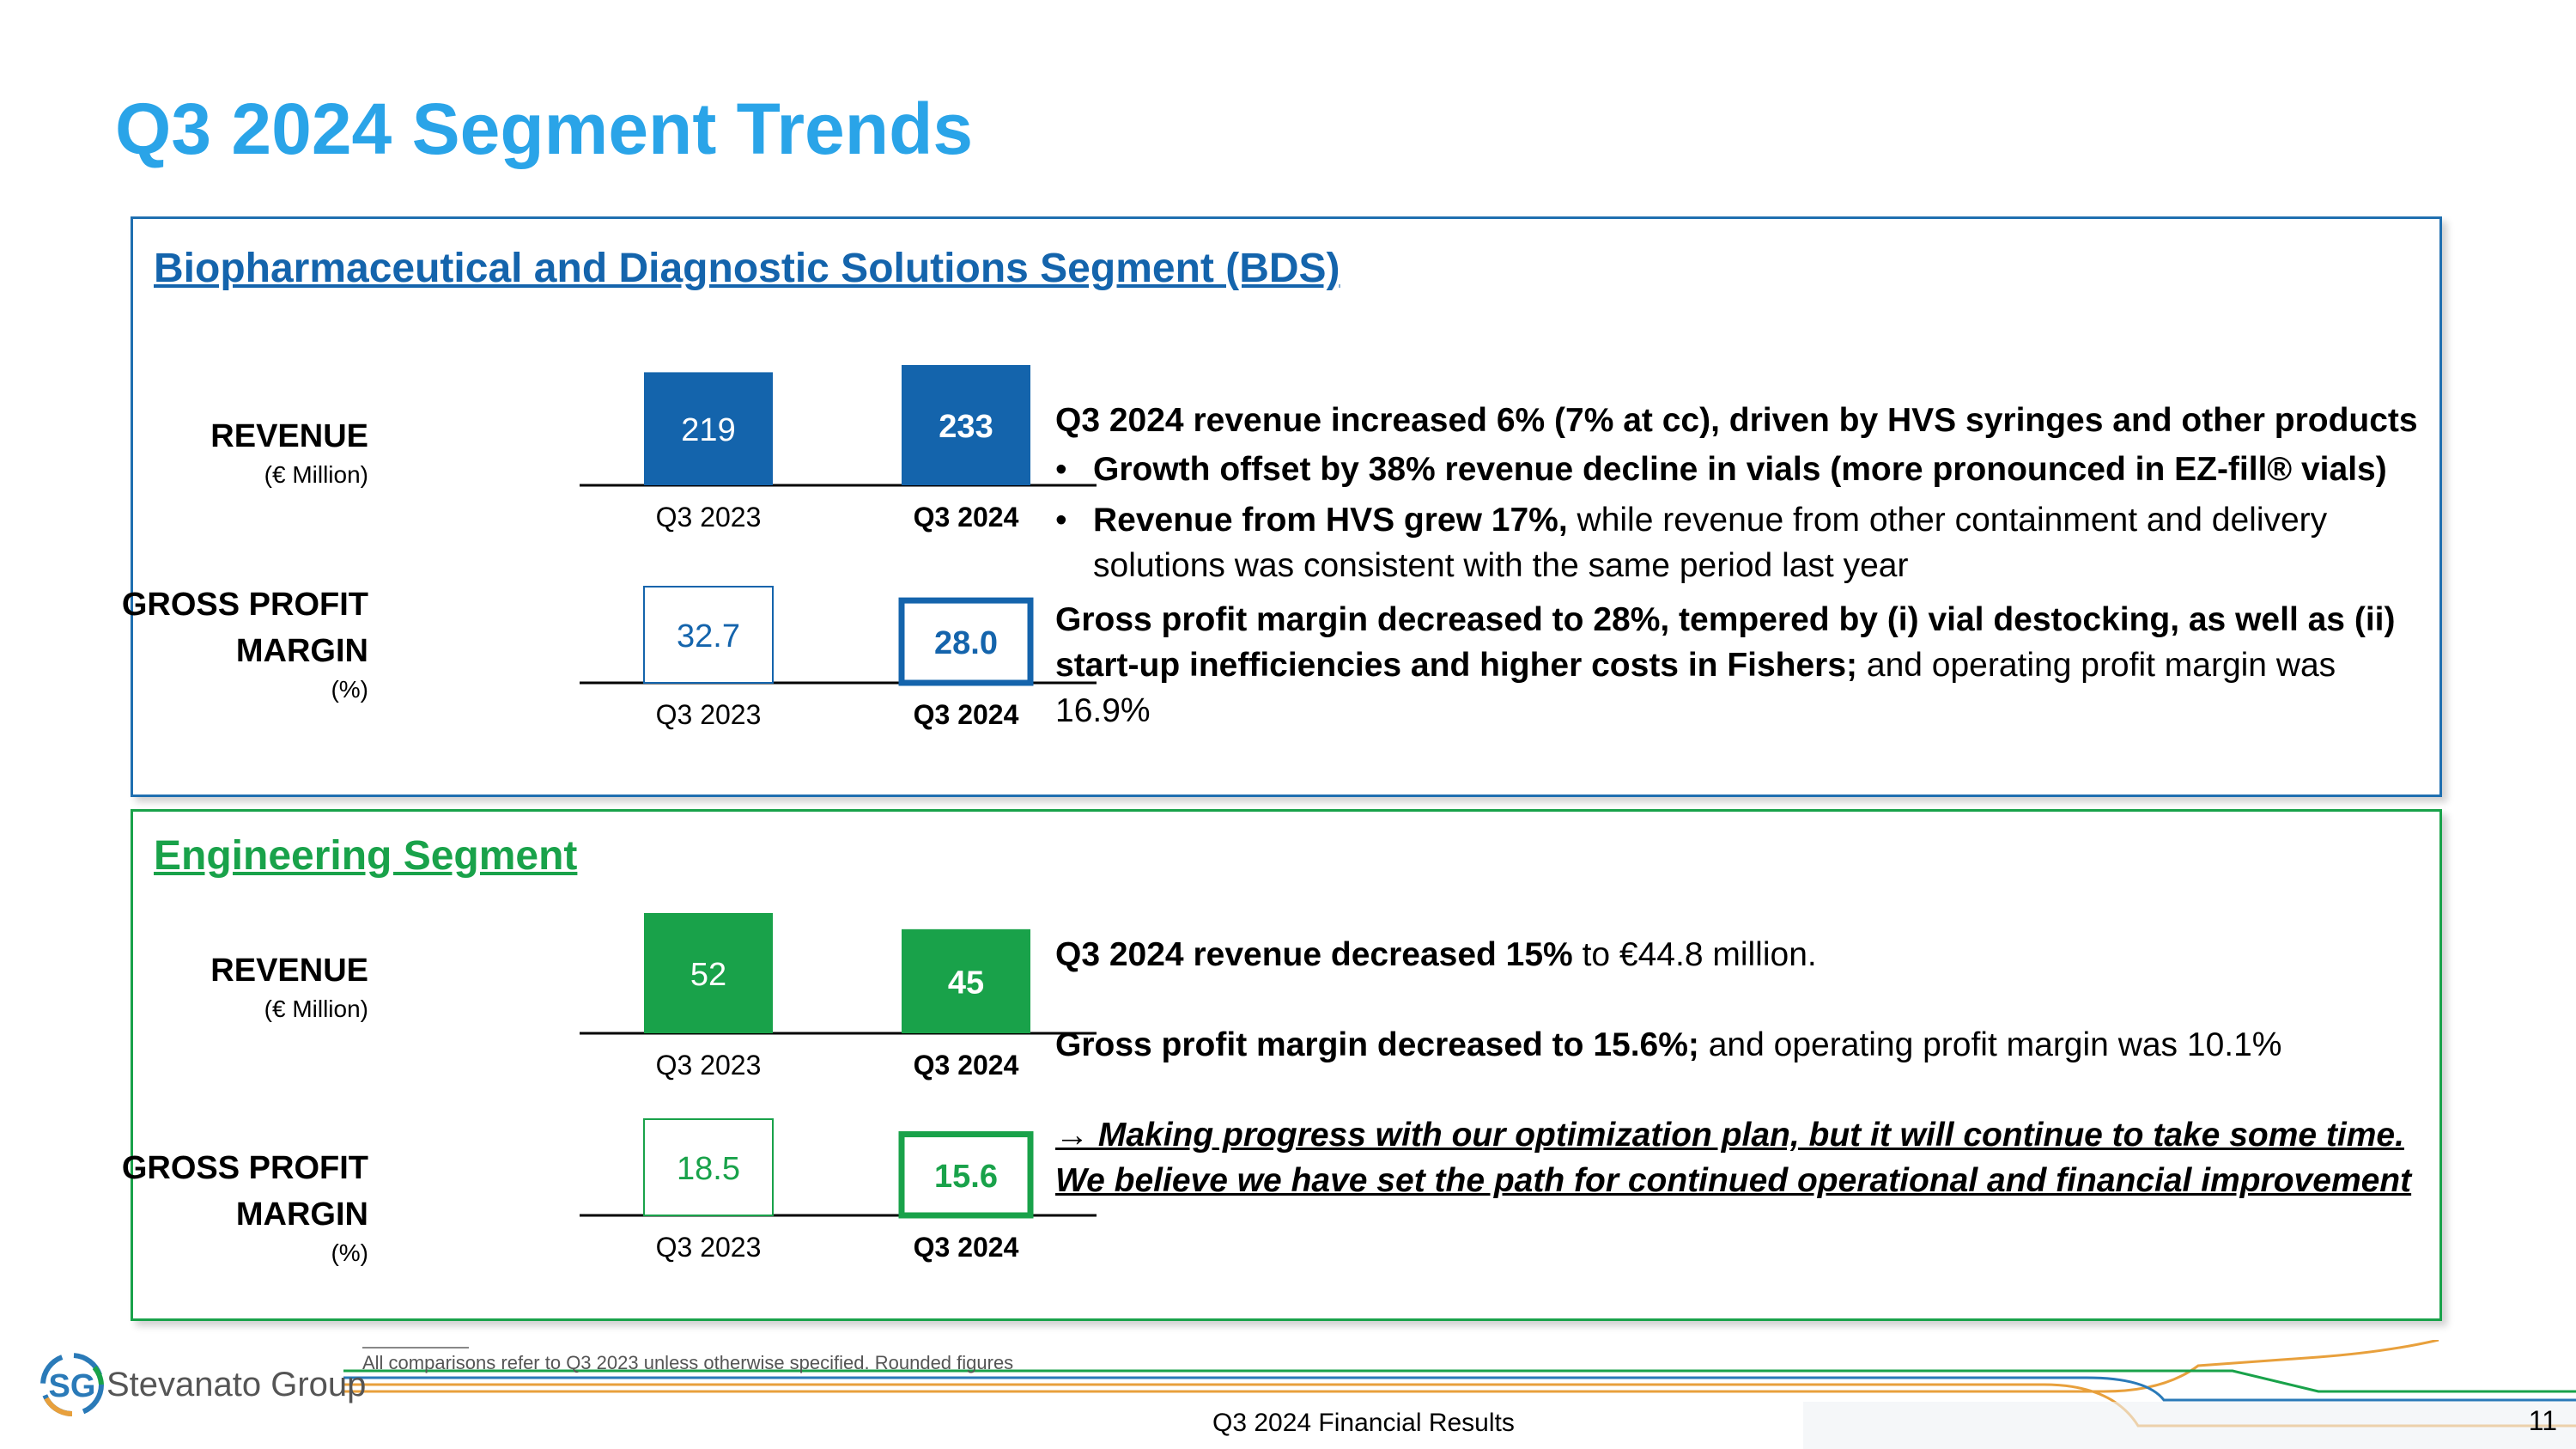 The height and width of the screenshot is (1449, 2576). Describe the element at coordinates (1694, 954) in the screenshot. I see `eng-note-revenue-rest: to €44.8 million.` at that location.